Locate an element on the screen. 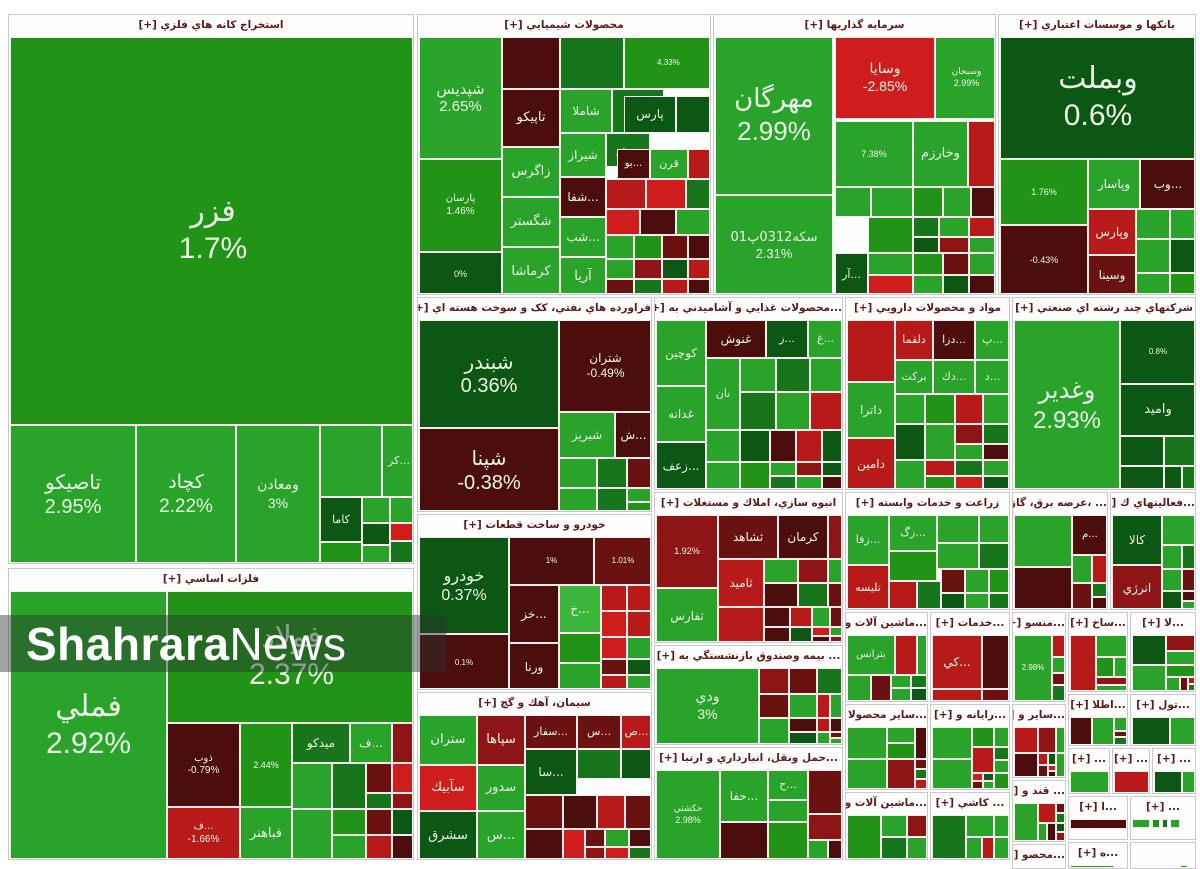 This screenshot has height=869, width=1200. sector-header: خودرو و ساخت قطعات [+] is located at coordinates (534, 525).